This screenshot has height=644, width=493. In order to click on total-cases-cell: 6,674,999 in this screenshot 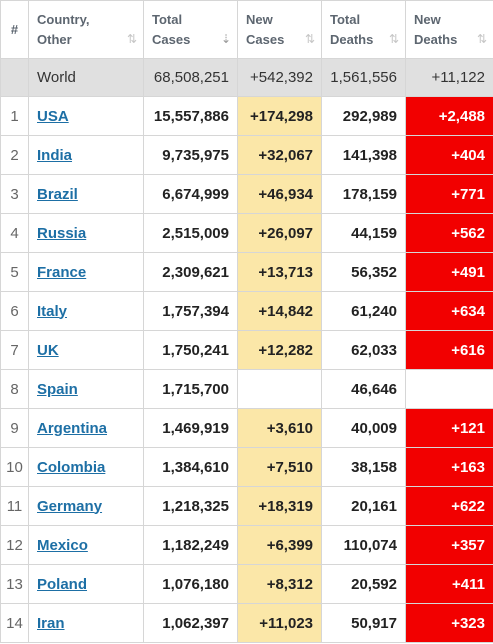, I will do `click(190, 194)`.